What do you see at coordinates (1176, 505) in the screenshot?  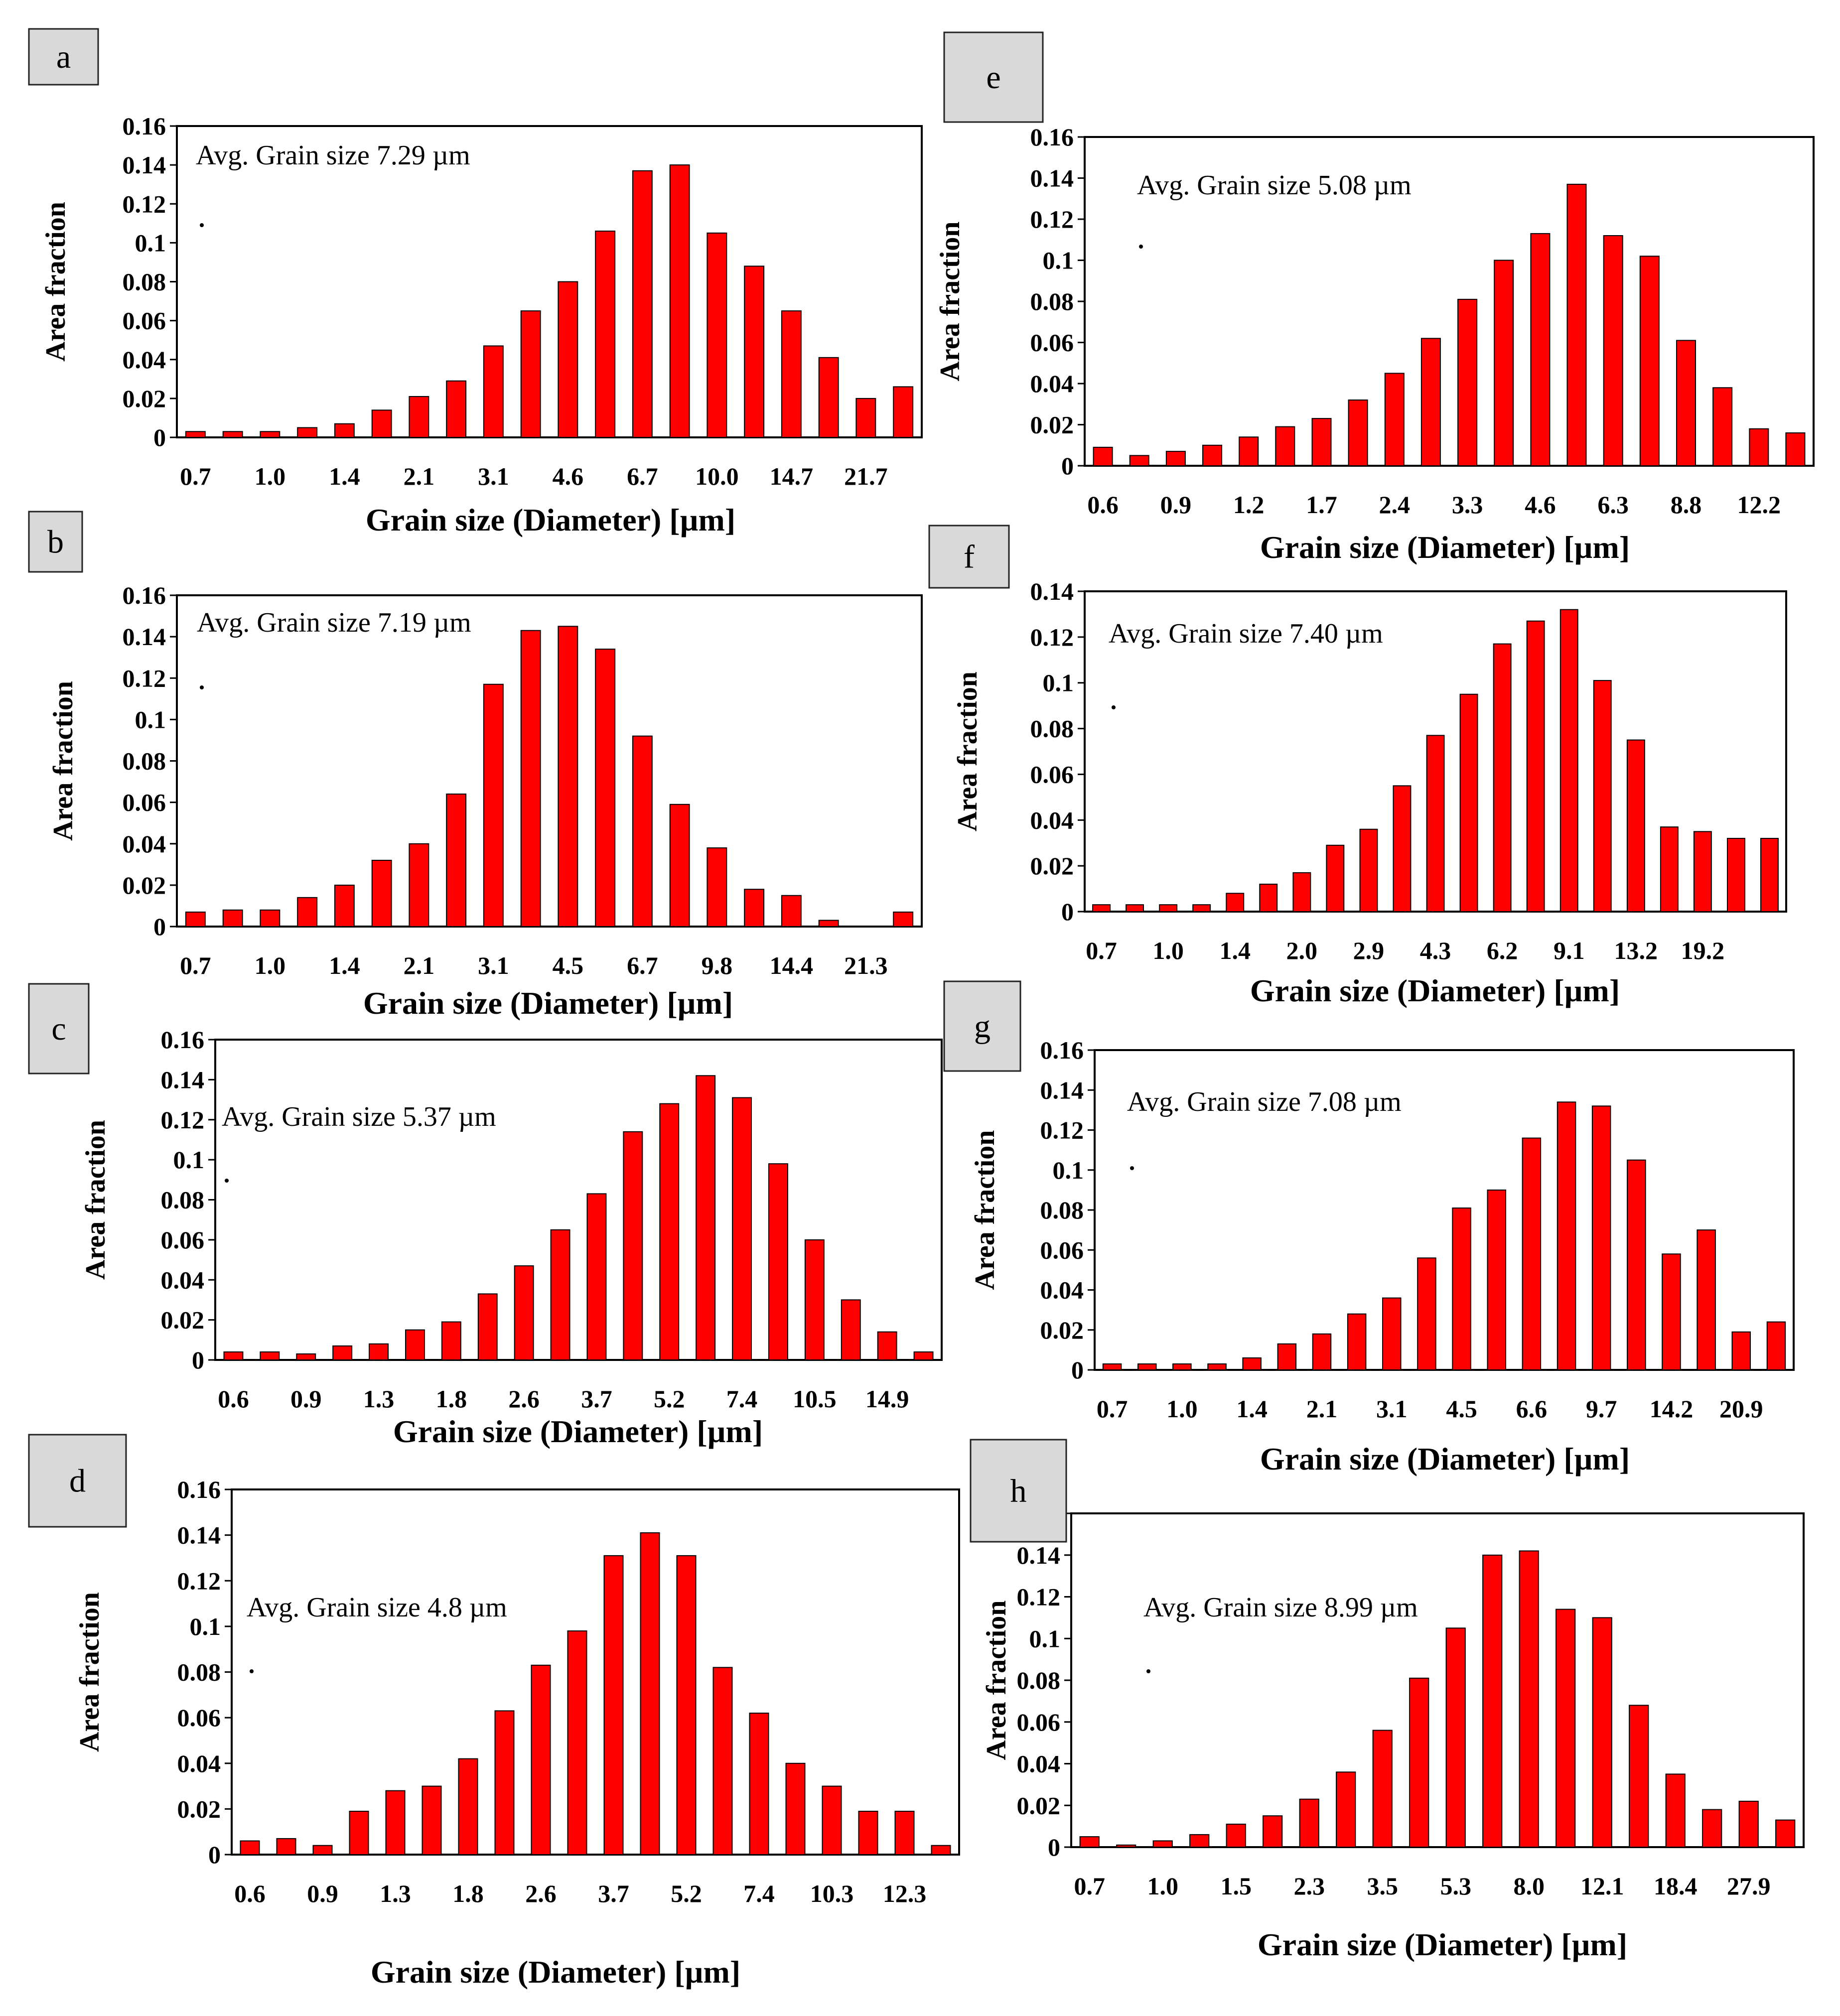 I see `x-tick-label: 0.9` at bounding box center [1176, 505].